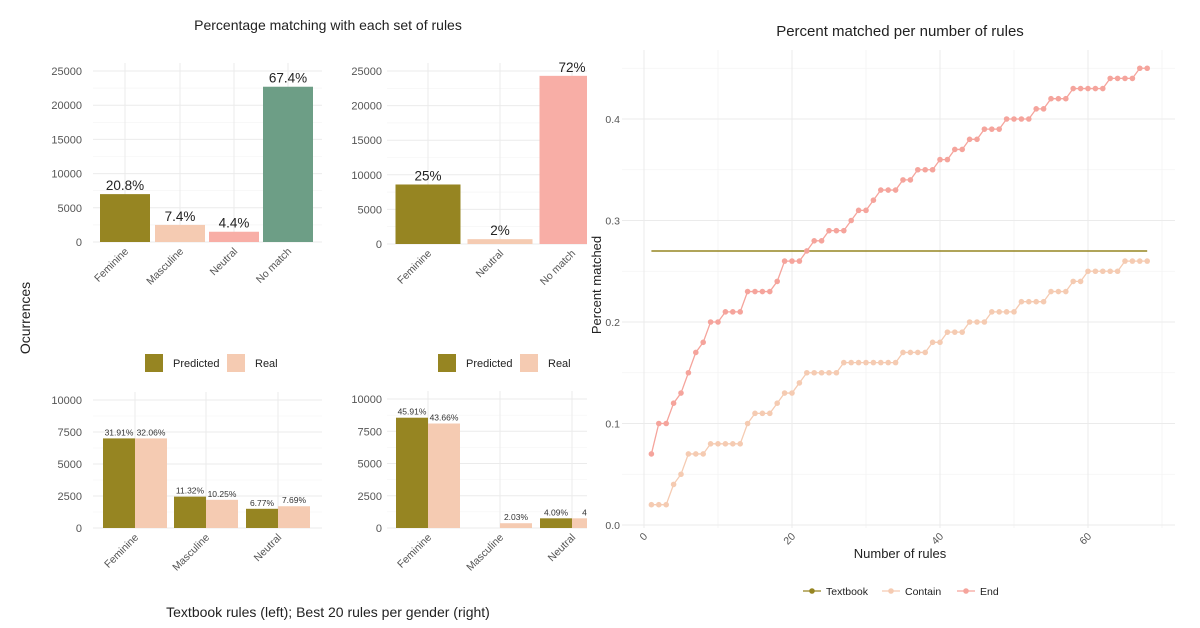 The image size is (1200, 628). Describe the element at coordinates (847, 592) in the screenshot. I see `legend-label: Textbook` at that location.